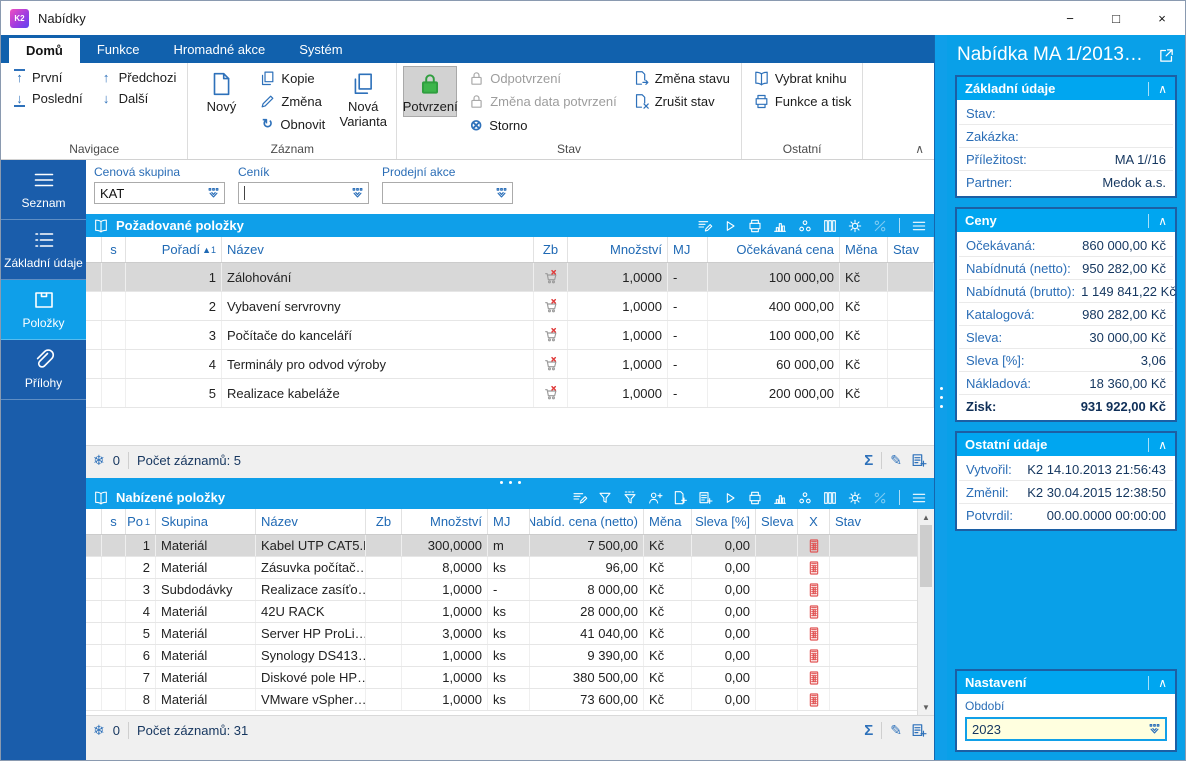 This screenshot has height=761, width=1186. What do you see at coordinates (755, 226) in the screenshot?
I see `printer-icon` at bounding box center [755, 226].